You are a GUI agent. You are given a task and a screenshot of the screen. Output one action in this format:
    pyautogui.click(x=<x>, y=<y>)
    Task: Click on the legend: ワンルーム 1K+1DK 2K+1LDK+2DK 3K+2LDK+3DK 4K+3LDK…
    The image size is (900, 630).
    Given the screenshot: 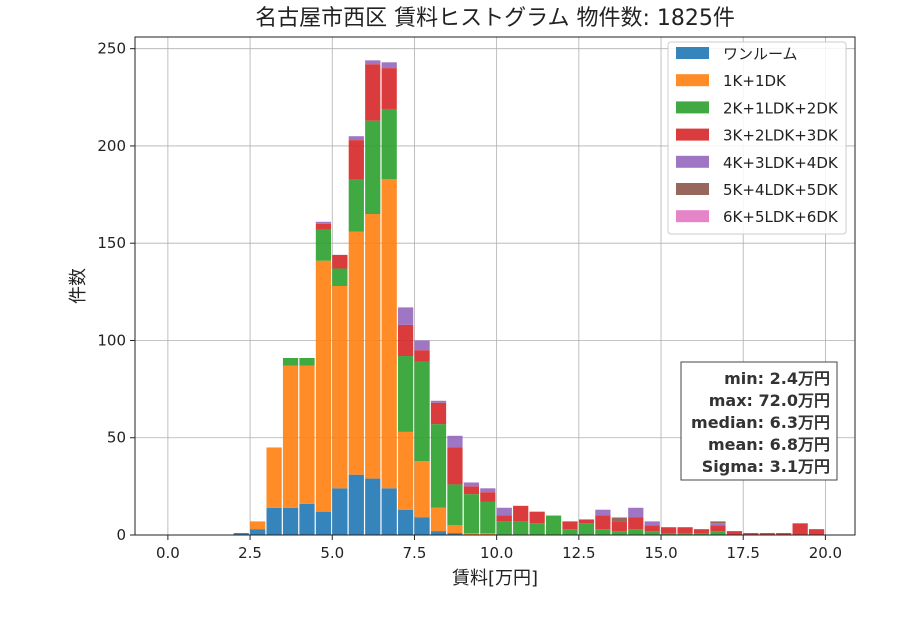 What is the action you would take?
    pyautogui.click(x=757, y=138)
    